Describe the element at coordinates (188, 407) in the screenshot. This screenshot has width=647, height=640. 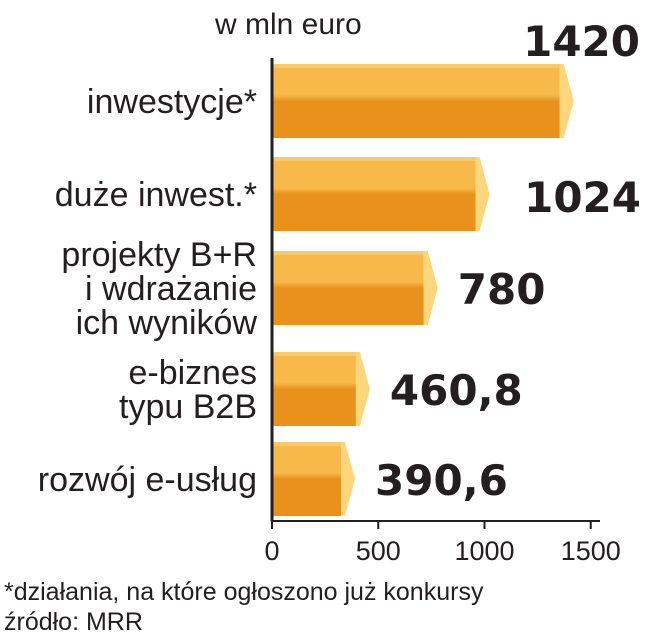
I see `category-label: typu B2B` at that location.